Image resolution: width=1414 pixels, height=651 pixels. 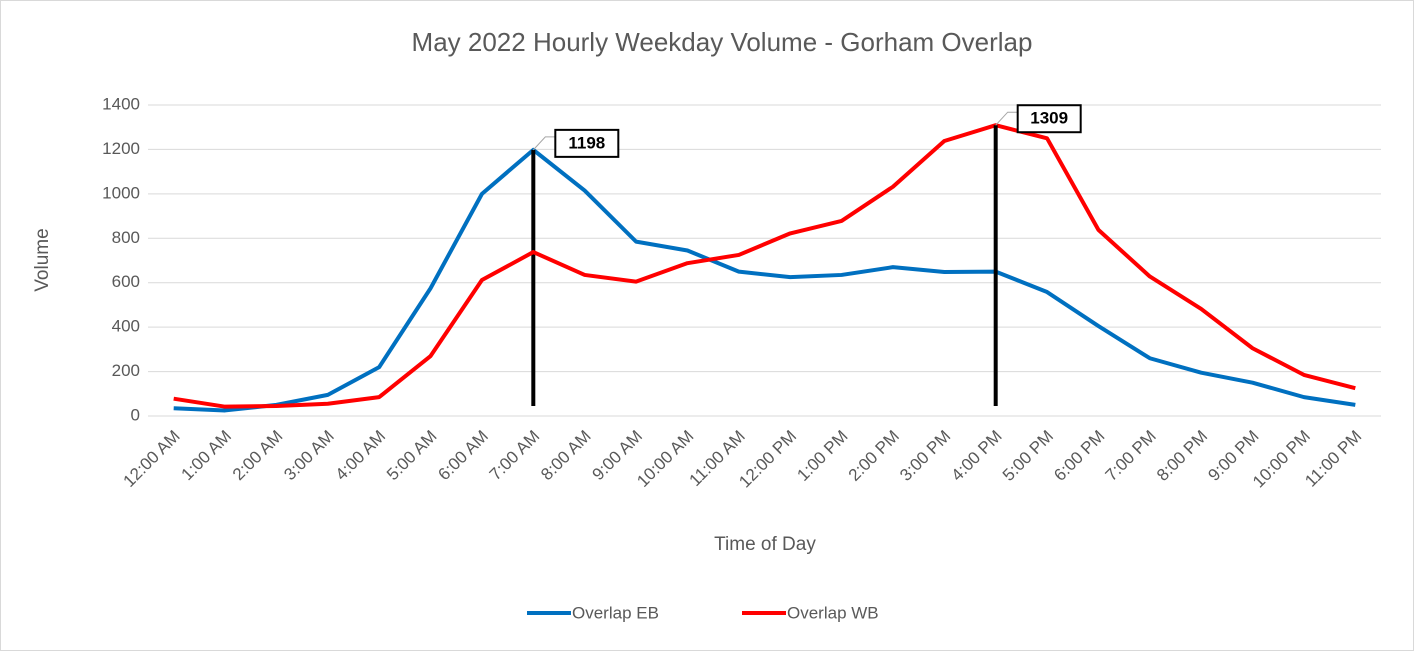 What do you see at coordinates (126, 326) in the screenshot?
I see `y-tick-label: 400` at bounding box center [126, 326].